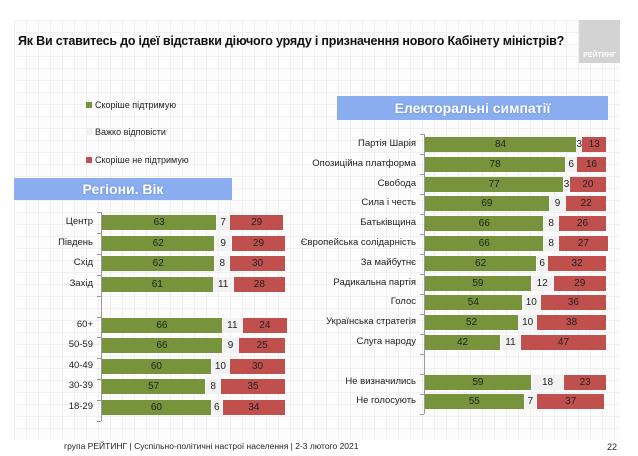 The height and width of the screenshot is (456, 638). Describe the element at coordinates (252, 386) in the screenshot. I see `bar-oppose: 35` at that location.